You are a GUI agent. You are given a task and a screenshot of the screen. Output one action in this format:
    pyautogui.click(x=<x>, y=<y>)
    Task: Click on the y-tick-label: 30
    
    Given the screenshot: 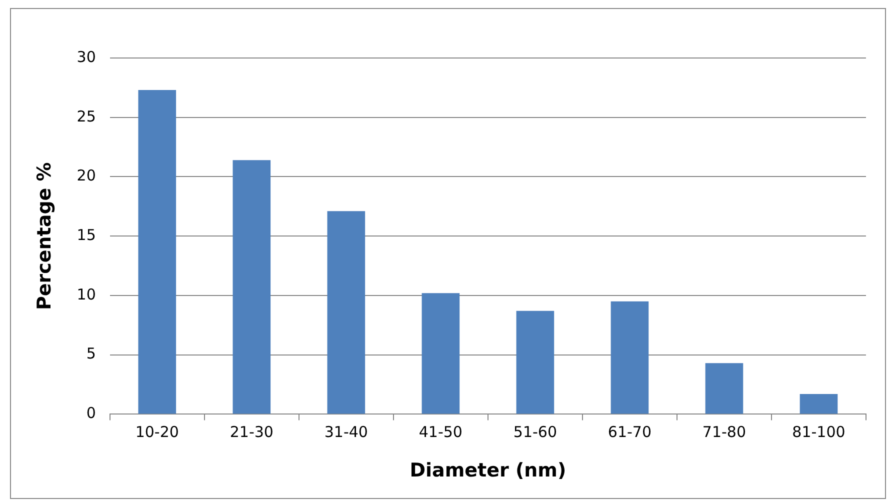 What is the action you would take?
    pyautogui.click(x=86, y=57)
    